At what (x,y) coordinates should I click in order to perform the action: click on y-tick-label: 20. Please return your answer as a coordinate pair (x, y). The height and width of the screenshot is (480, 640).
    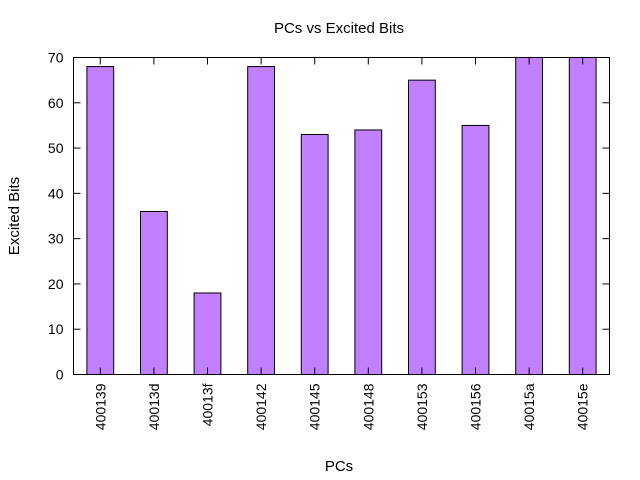
    Looking at the image, I should click on (56, 284).